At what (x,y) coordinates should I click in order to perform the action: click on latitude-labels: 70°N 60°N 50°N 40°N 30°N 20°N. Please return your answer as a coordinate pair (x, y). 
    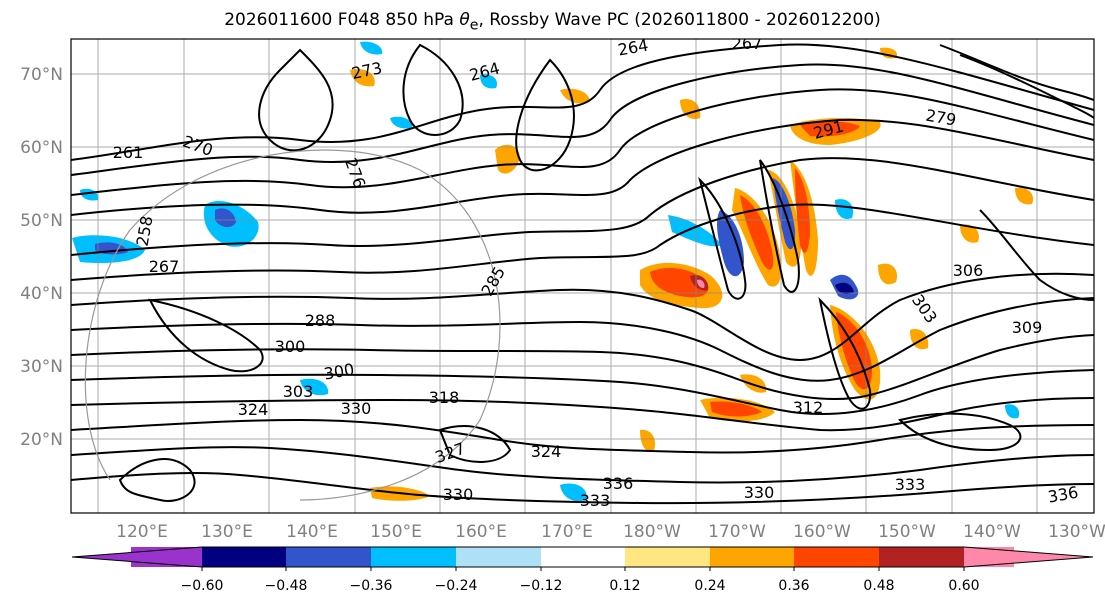
    Looking at the image, I should click on (41, 257).